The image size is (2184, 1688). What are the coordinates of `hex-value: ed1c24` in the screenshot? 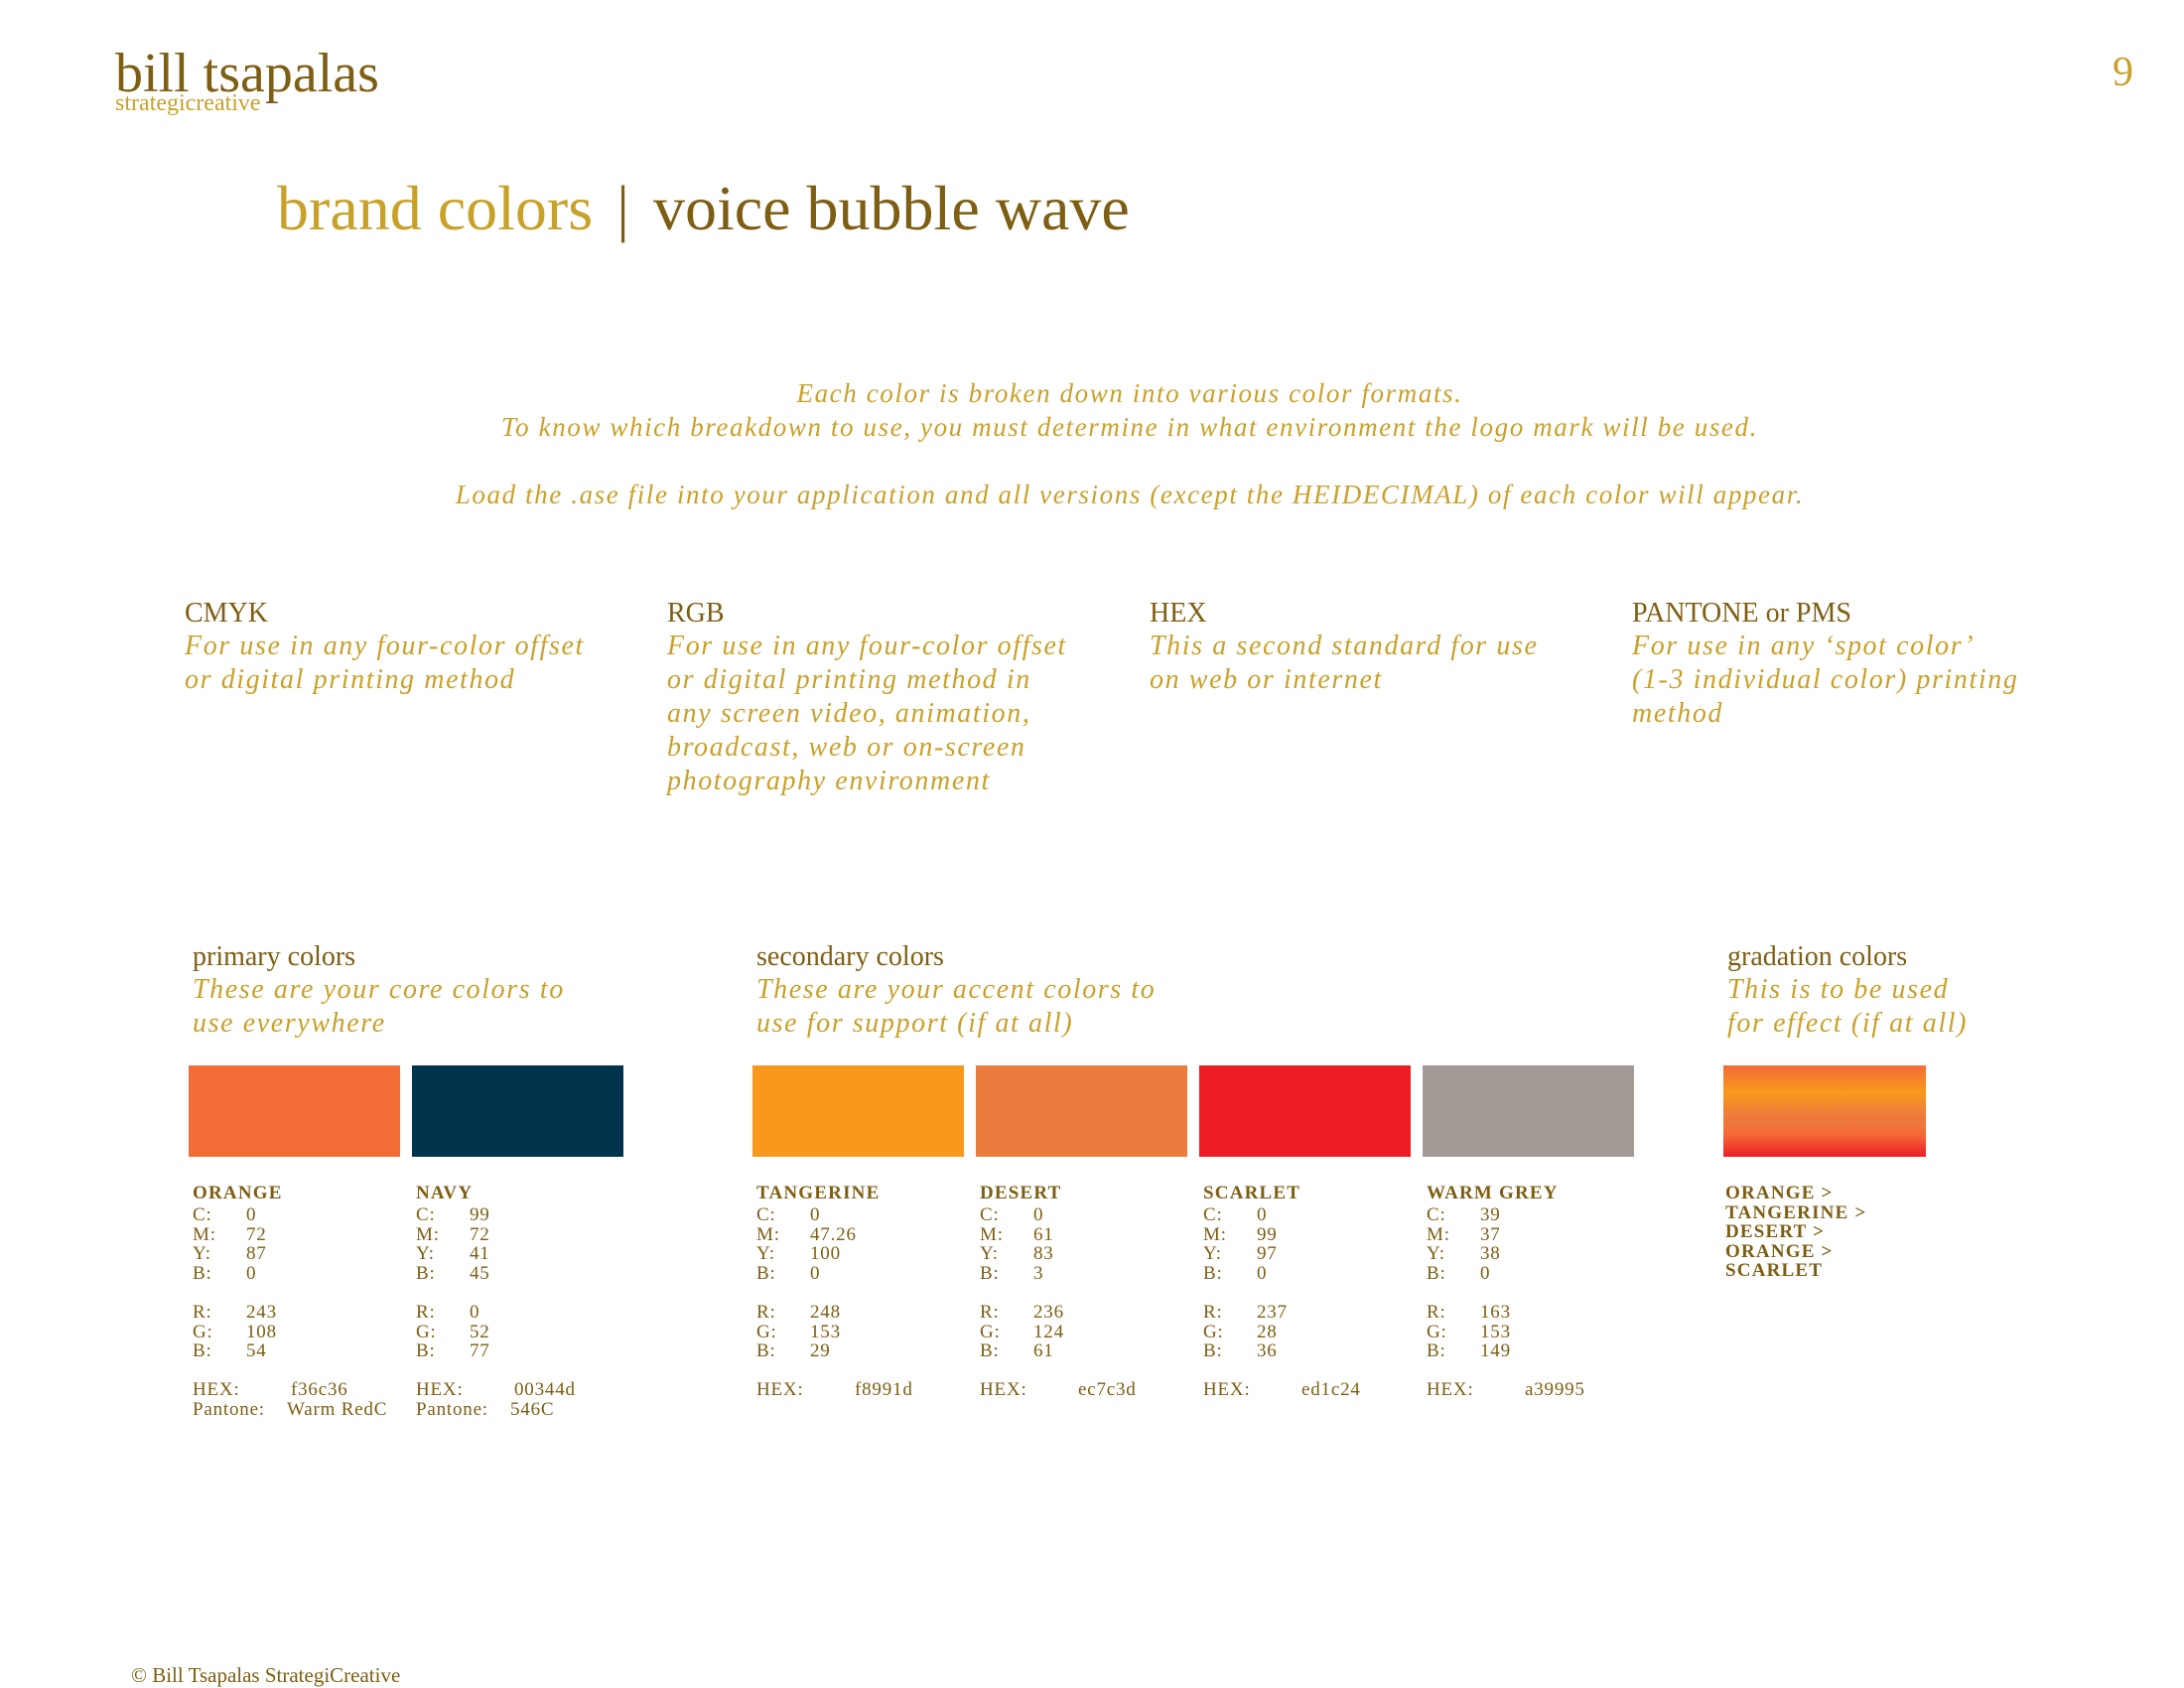 It's located at (1331, 1390).